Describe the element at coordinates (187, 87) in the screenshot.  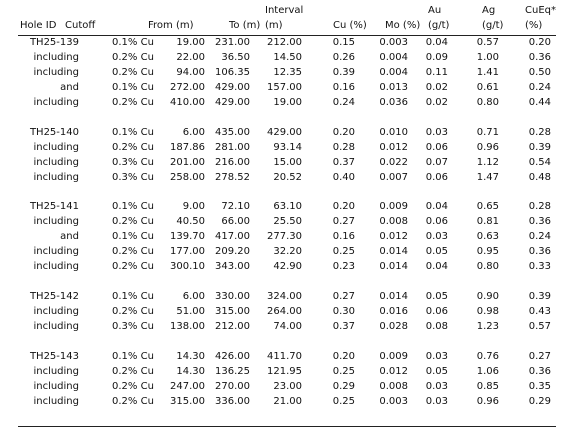
I see `cell: 272.00` at that location.